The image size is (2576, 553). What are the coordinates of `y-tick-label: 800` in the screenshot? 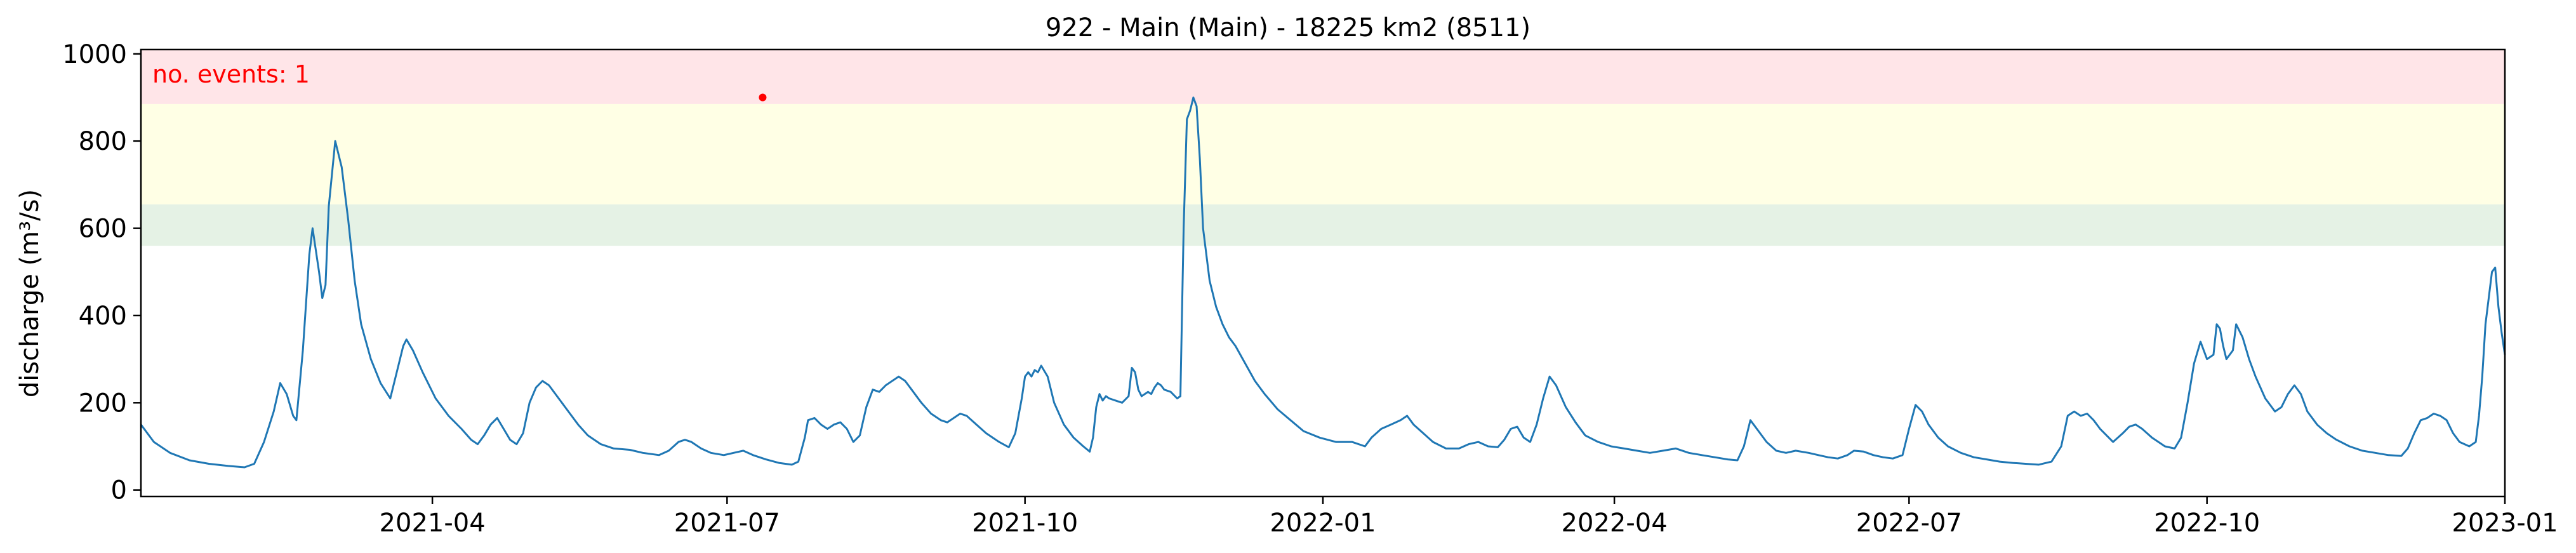 It's located at (103, 141).